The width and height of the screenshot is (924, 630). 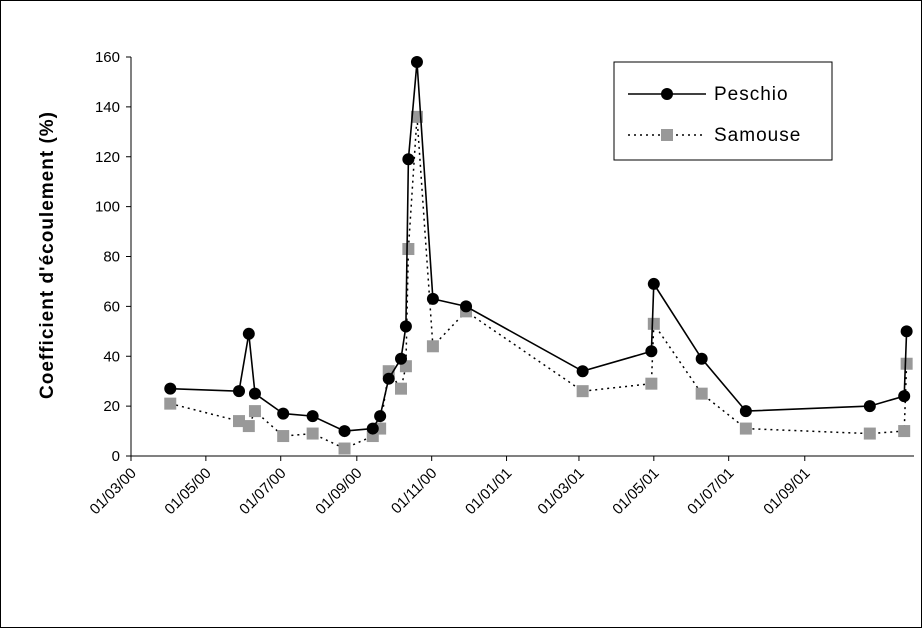 What do you see at coordinates (47, 255) in the screenshot?
I see `y-axis-title: Coefficient d'écoulement (%)` at bounding box center [47, 255].